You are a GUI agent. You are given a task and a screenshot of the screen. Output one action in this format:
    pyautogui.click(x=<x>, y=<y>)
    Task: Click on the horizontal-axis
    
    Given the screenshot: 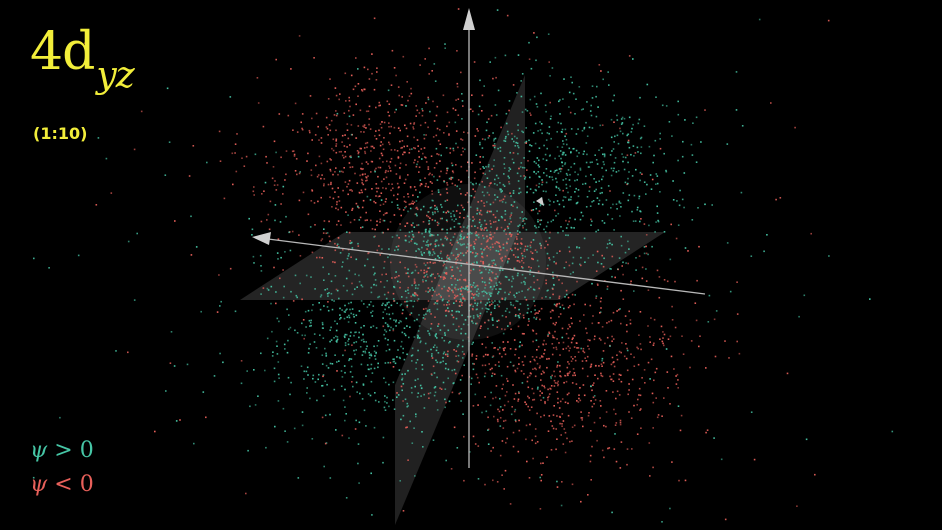 What is the action you would take?
    pyautogui.click(x=486, y=266)
    